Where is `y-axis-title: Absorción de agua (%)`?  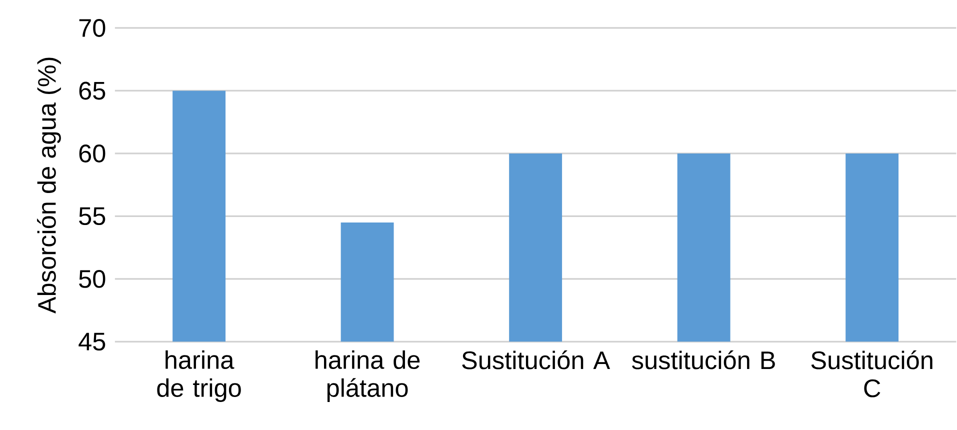 y-axis-title: Absorción de agua (%) is located at coordinates (49, 186).